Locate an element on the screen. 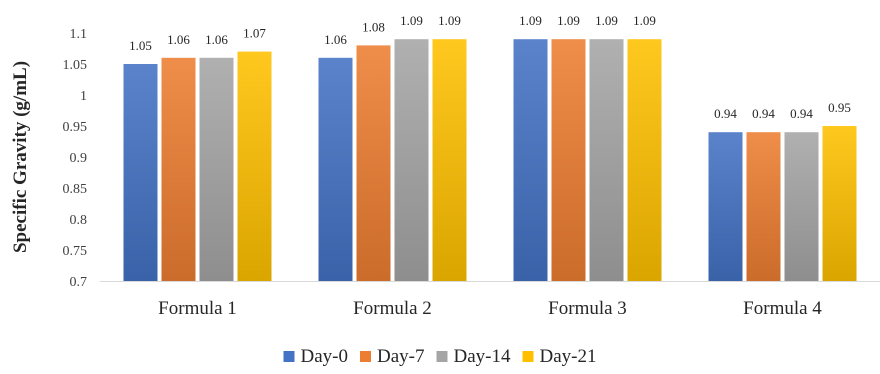 Image resolution: width=880 pixels, height=374 pixels. y-tick-label: 1.1 is located at coordinates (79, 34).